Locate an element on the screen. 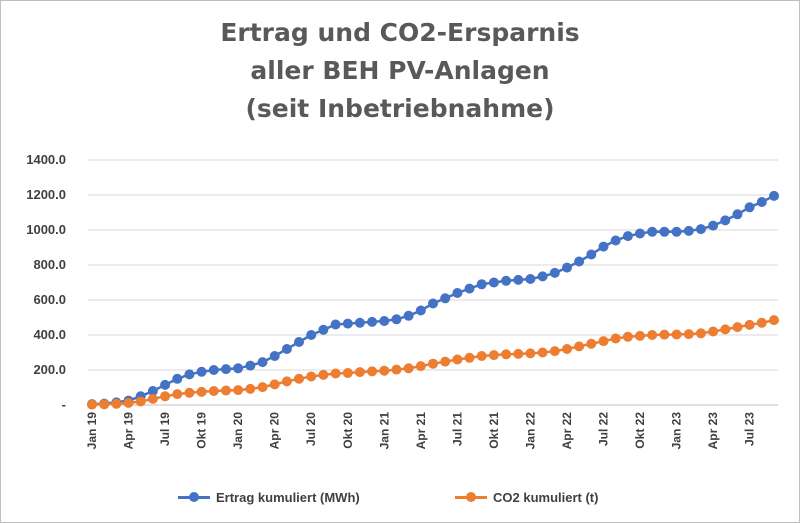  legend-swatch-ertrag is located at coordinates (194, 497).